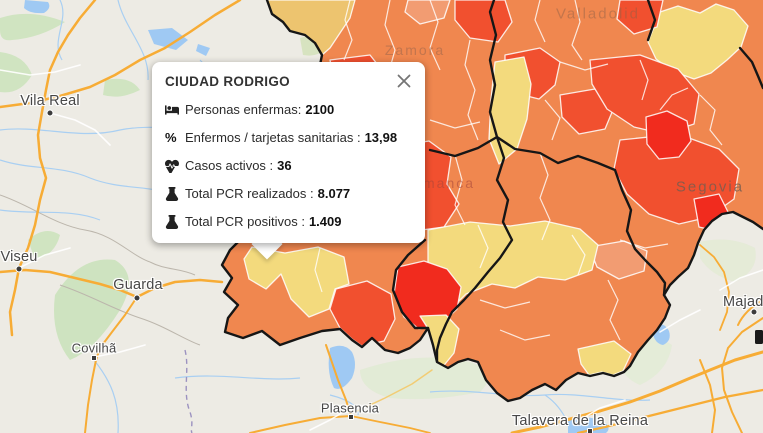 The width and height of the screenshot is (763, 433). I want to click on info-window-title: CIUDAD RODRIGO, so click(227, 81).